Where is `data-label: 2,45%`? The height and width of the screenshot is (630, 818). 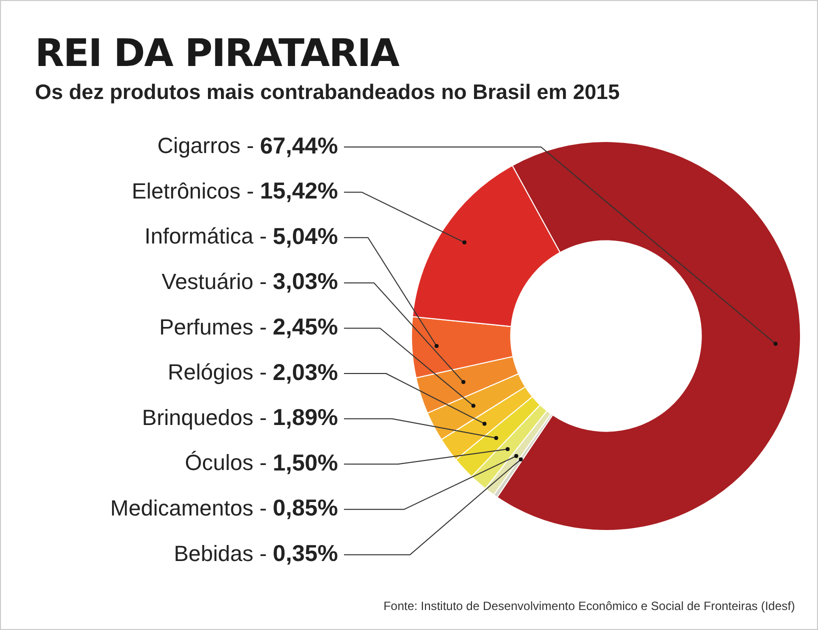
data-label: 2,45% is located at coordinates (305, 327).